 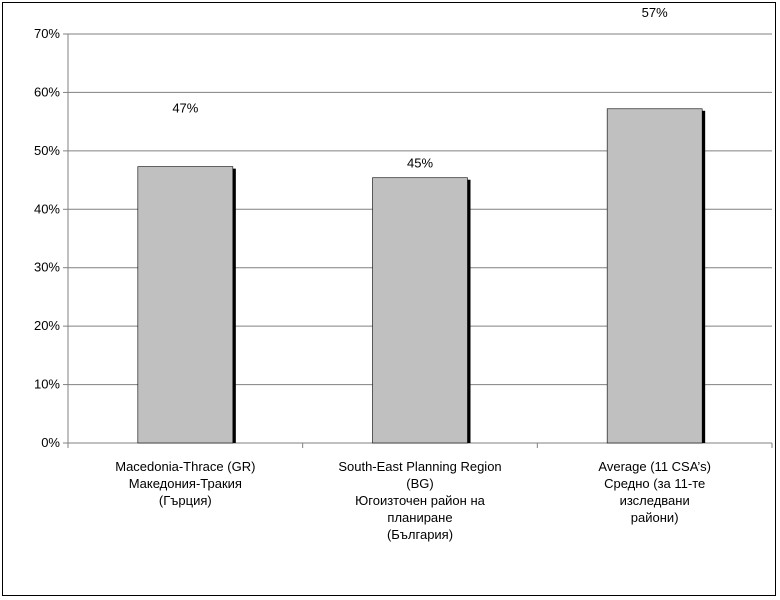 I want to click on y-tick-label-3: 30%, so click(x=47, y=267).